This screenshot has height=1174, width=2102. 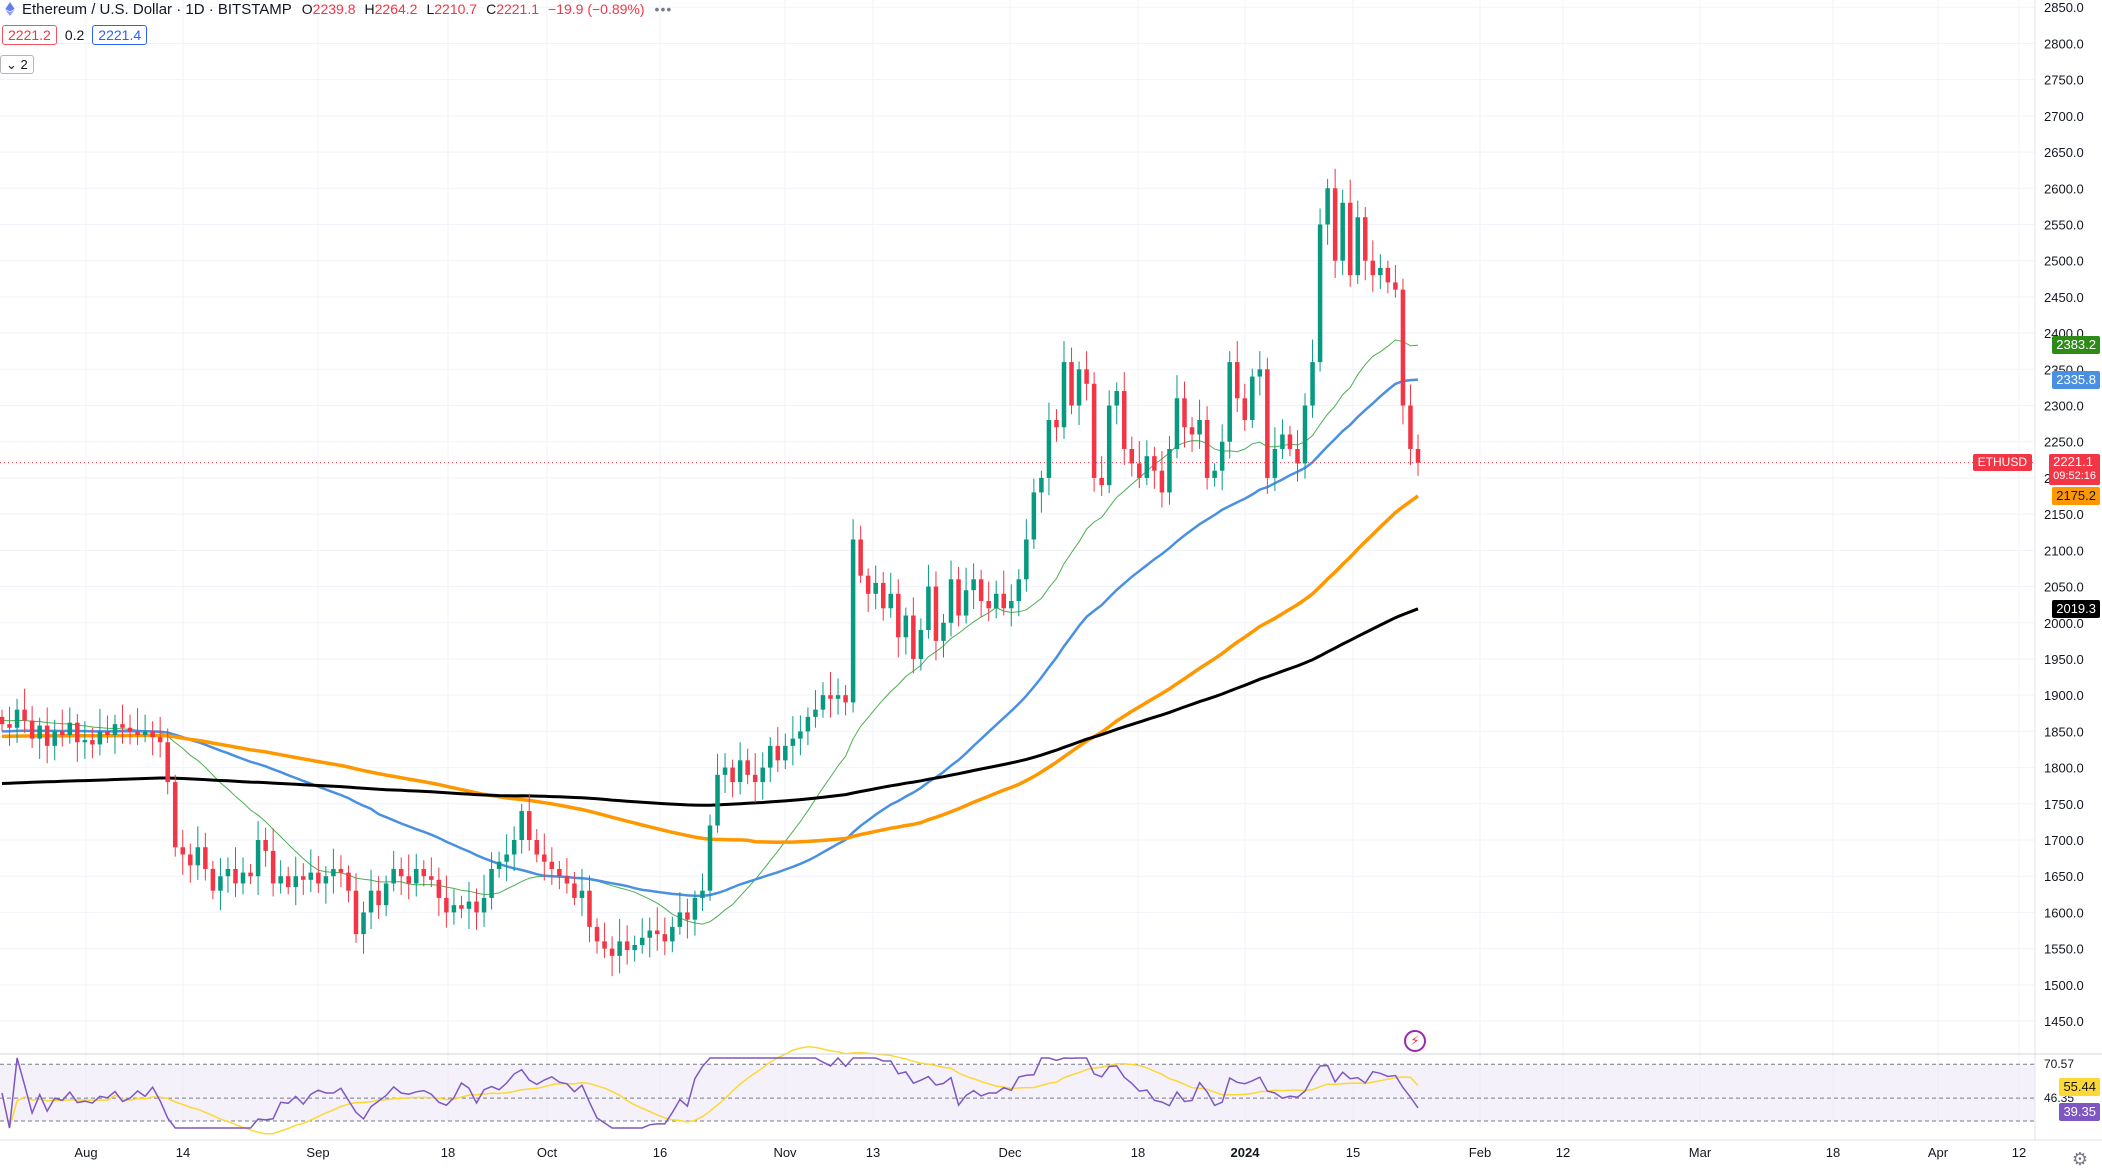 I want to click on time-tick-label: Nov, so click(x=785, y=1152).